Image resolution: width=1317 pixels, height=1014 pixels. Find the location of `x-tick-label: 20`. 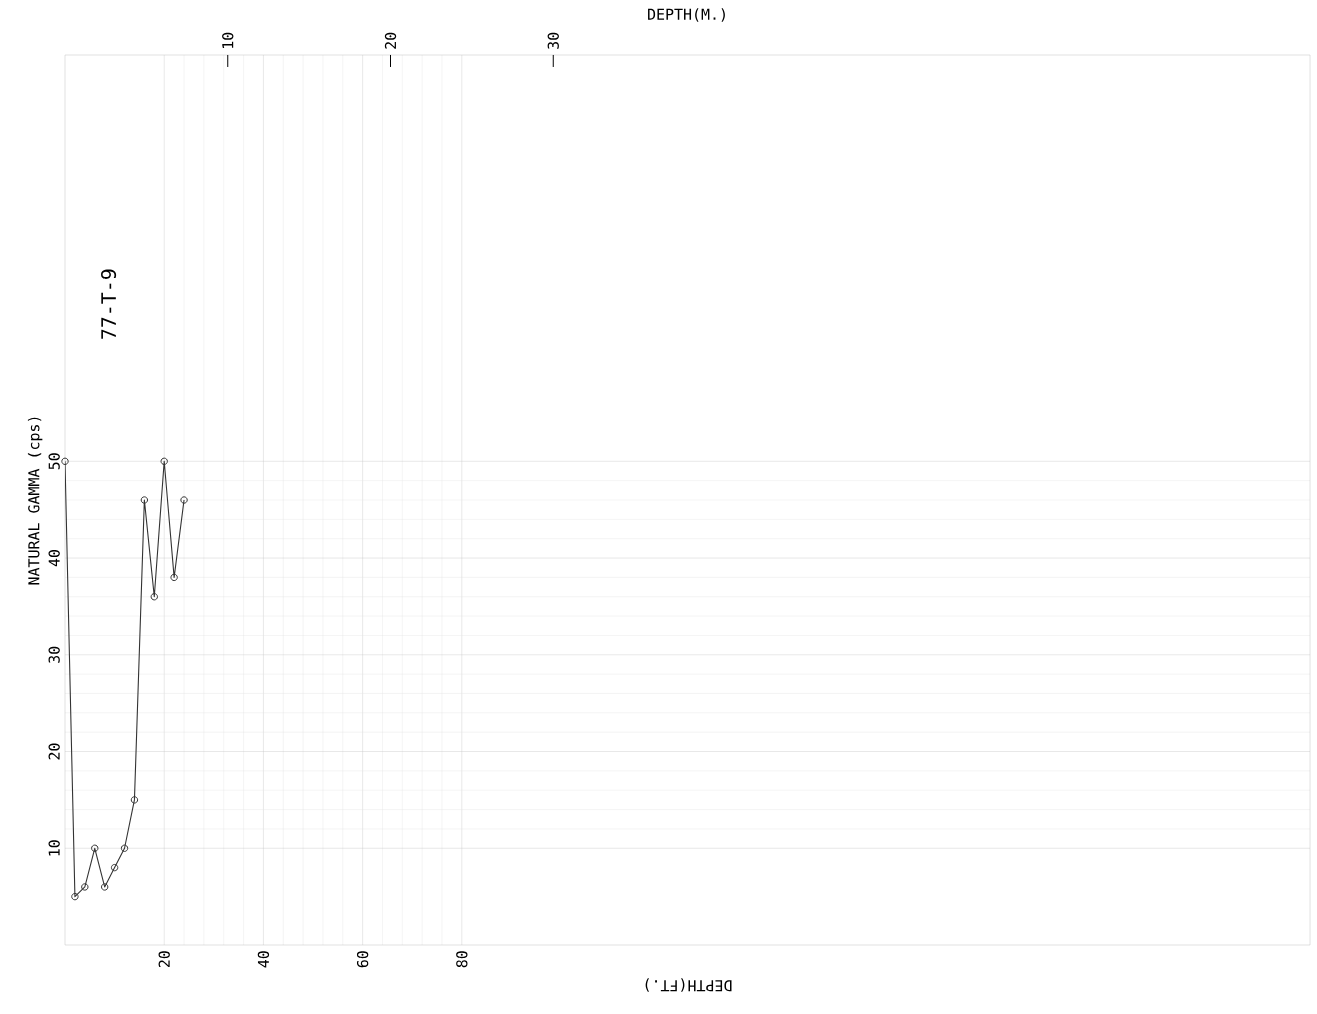

x-tick-label: 20 is located at coordinates (164, 959).